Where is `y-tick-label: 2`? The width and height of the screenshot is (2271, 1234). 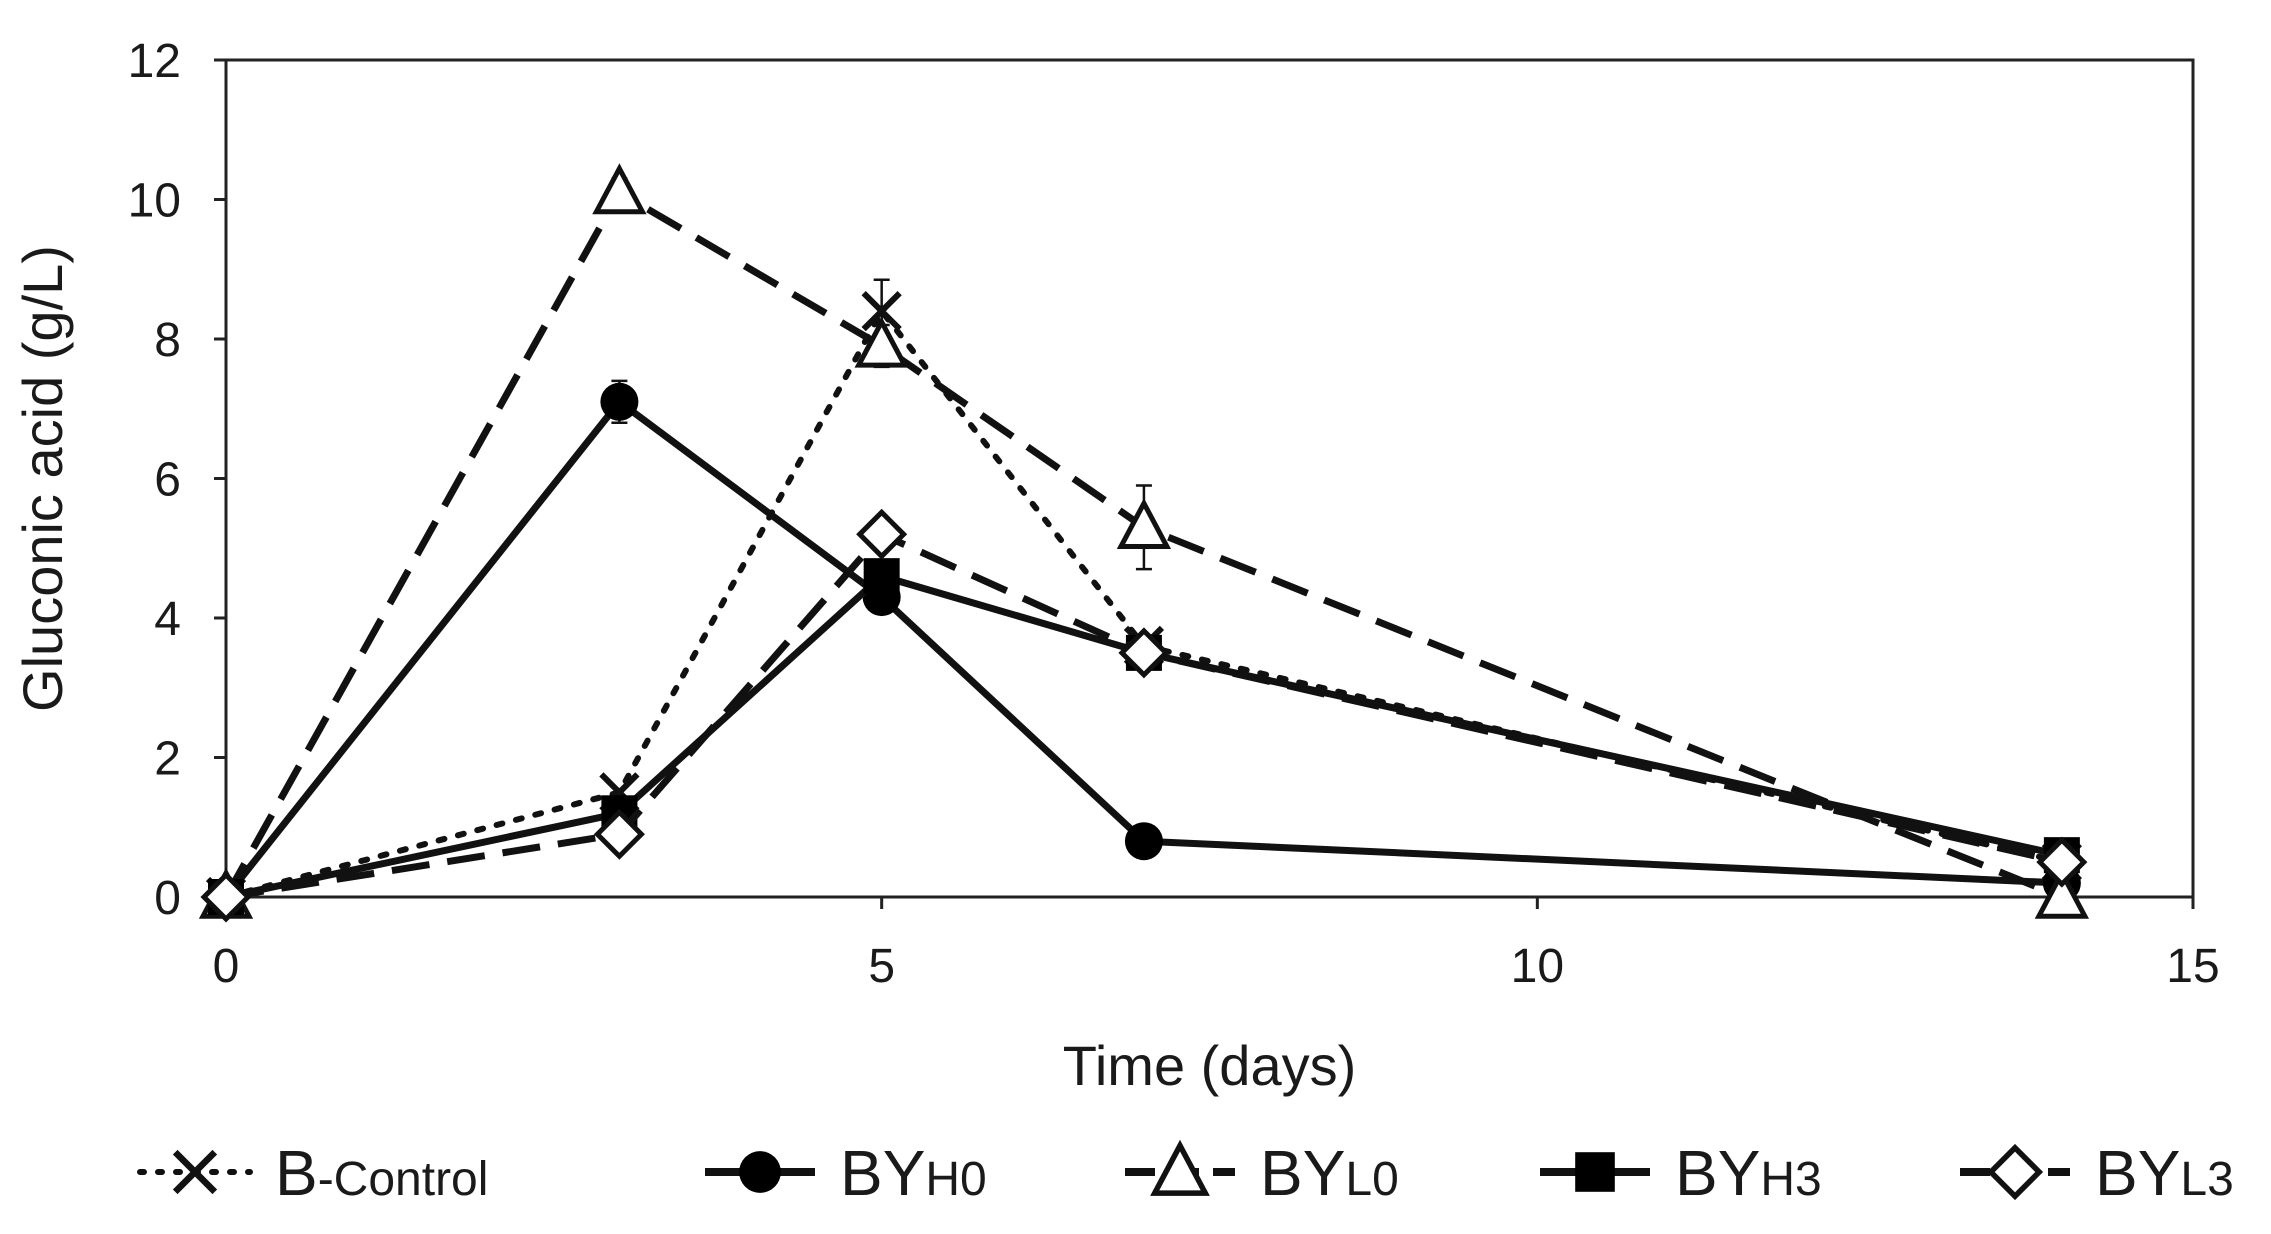
y-tick-label: 2 is located at coordinates (167, 759).